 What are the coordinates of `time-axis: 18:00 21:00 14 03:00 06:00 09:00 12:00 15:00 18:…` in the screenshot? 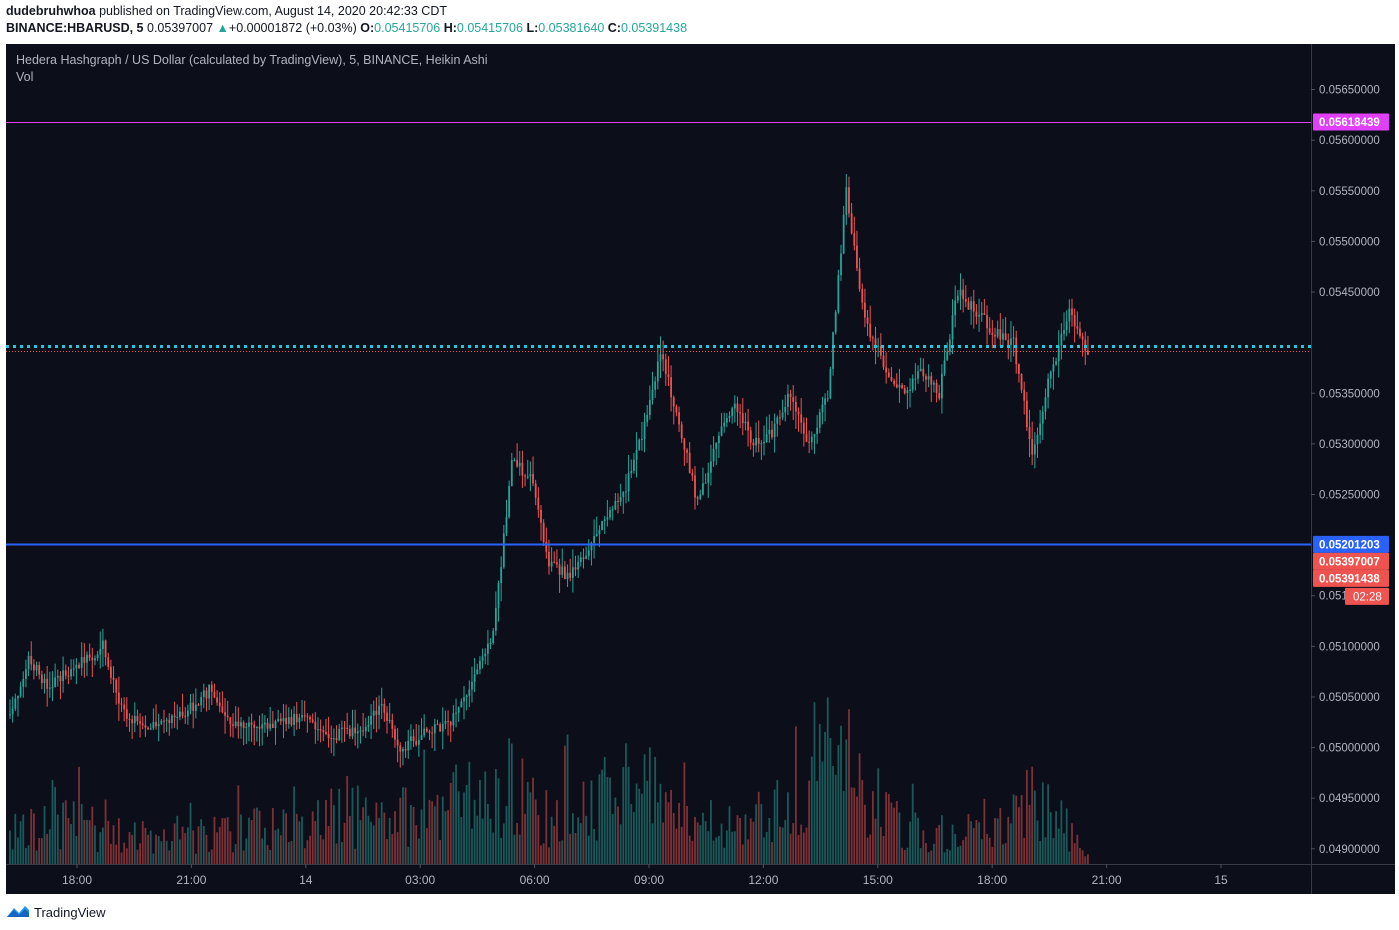 It's located at (645, 875).